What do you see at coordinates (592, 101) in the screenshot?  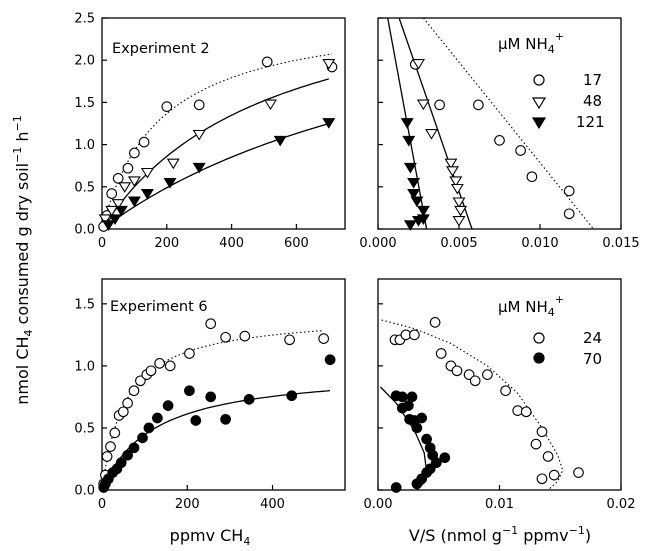 I see `legend-label-48: 48` at bounding box center [592, 101].